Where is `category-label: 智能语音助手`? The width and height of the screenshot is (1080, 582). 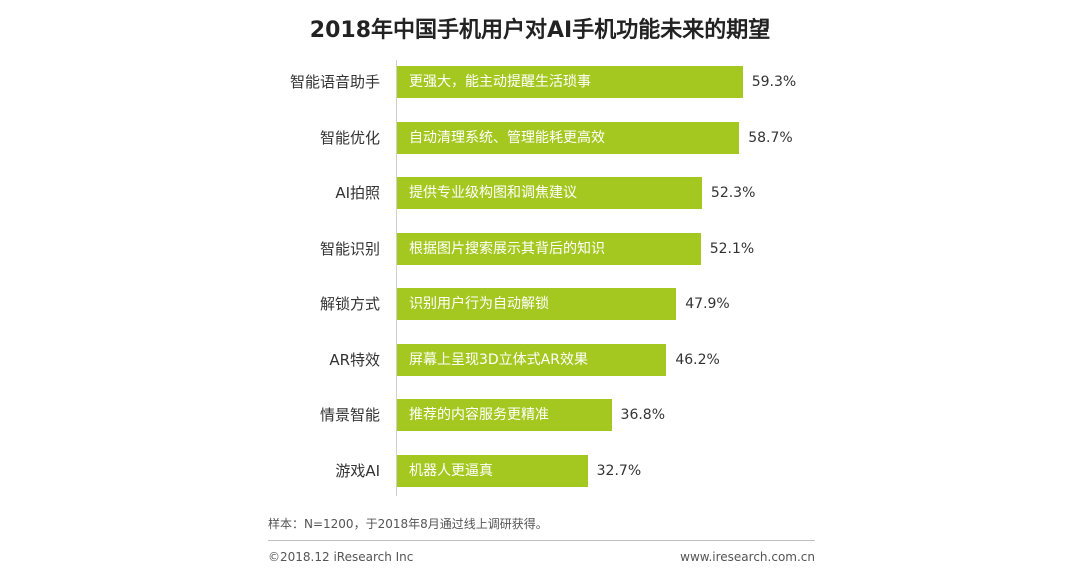 category-label: 智能语音助手 is located at coordinates (334, 82).